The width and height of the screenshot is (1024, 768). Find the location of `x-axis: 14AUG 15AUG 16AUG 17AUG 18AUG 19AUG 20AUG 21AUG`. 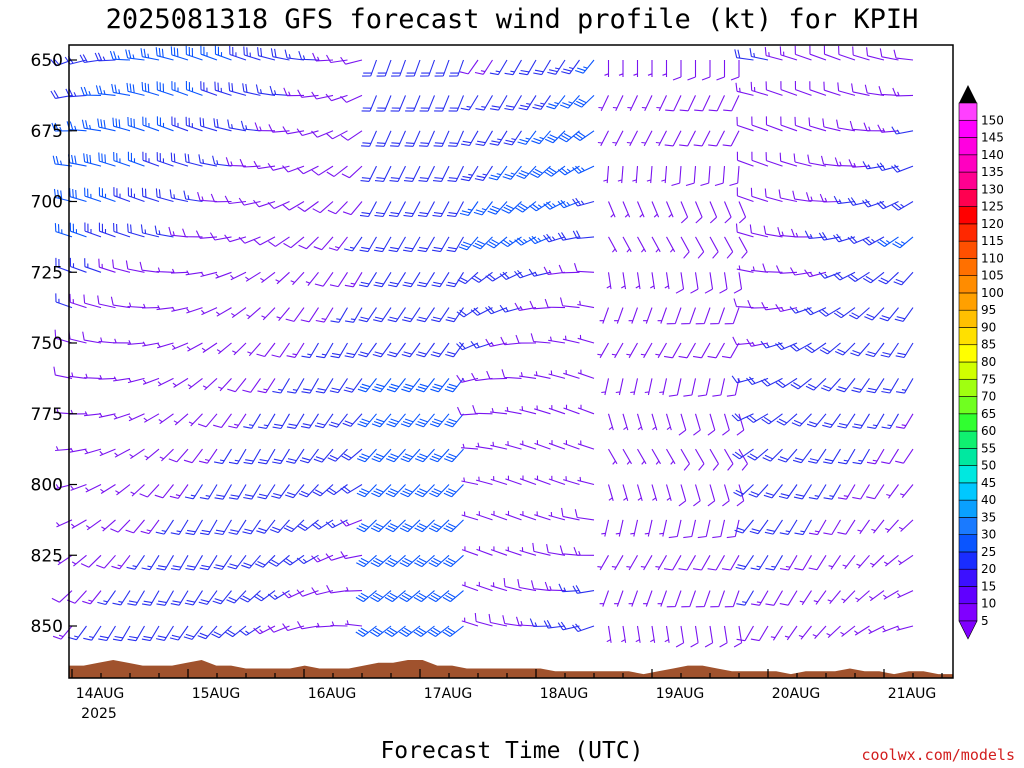

x-axis: 14AUG 15AUG 16AUG 17AUG 18AUG 19AUG 20AUG 21AUG is located at coordinates (507, 685).